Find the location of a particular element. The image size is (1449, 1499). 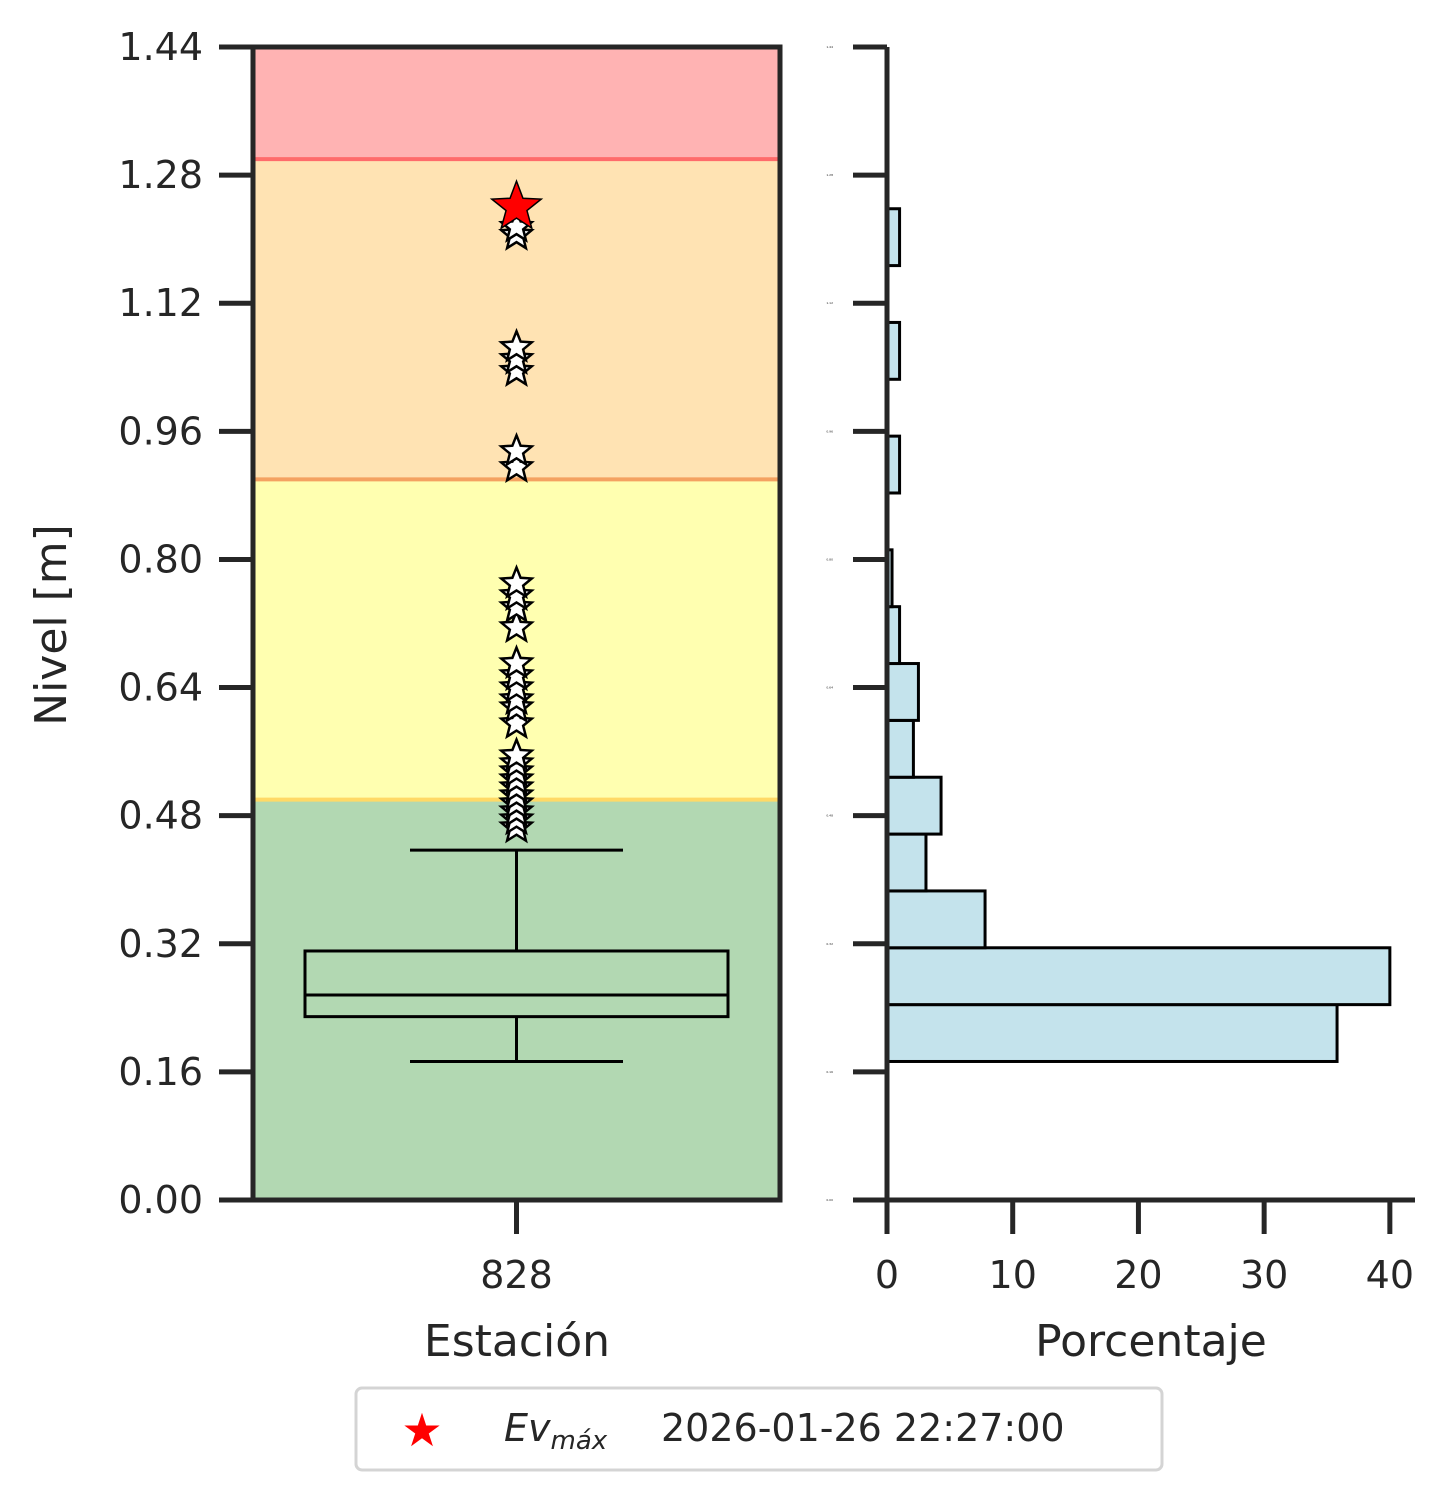

histogram-x-ticks: 0 10 20 30 40 is located at coordinates (1144, 1248).